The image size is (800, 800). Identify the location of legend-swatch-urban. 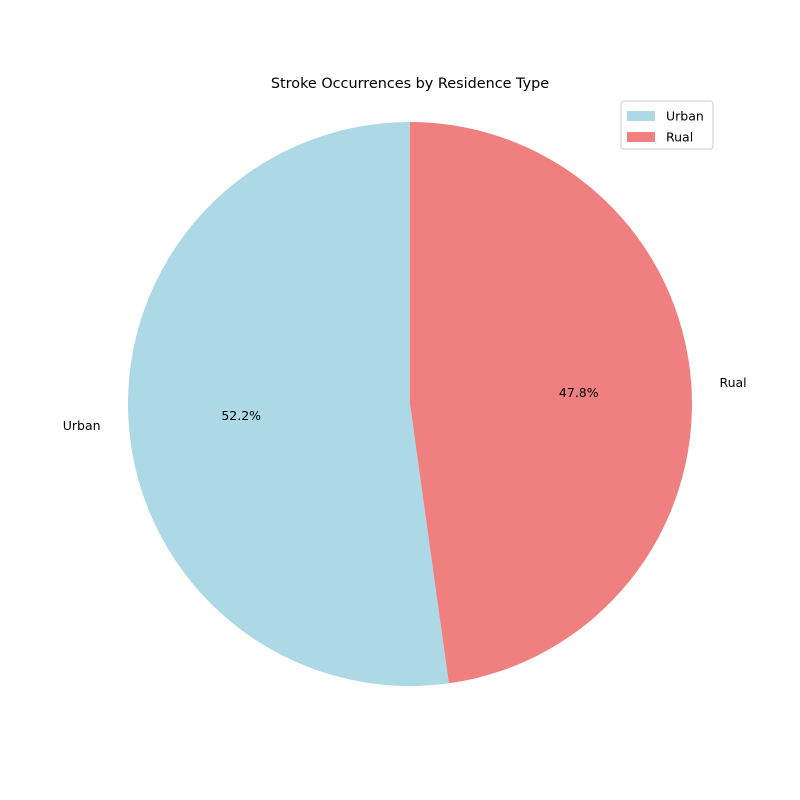
(641, 116).